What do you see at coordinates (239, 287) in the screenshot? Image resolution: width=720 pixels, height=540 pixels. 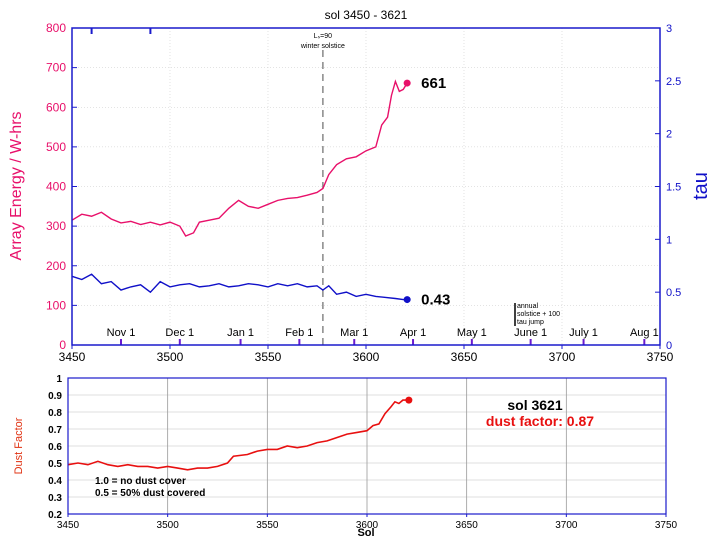 I see `tau-line` at bounding box center [239, 287].